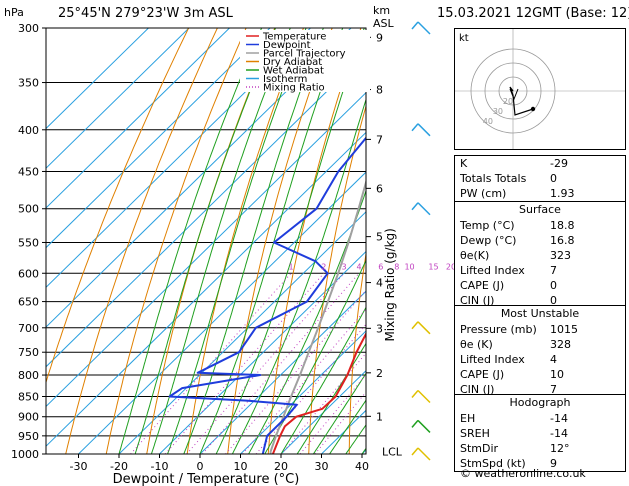 The width and height of the screenshot is (629, 486). Describe the element at coordinates (468, 418) in the screenshot. I see `hodo-key: EH` at that location.